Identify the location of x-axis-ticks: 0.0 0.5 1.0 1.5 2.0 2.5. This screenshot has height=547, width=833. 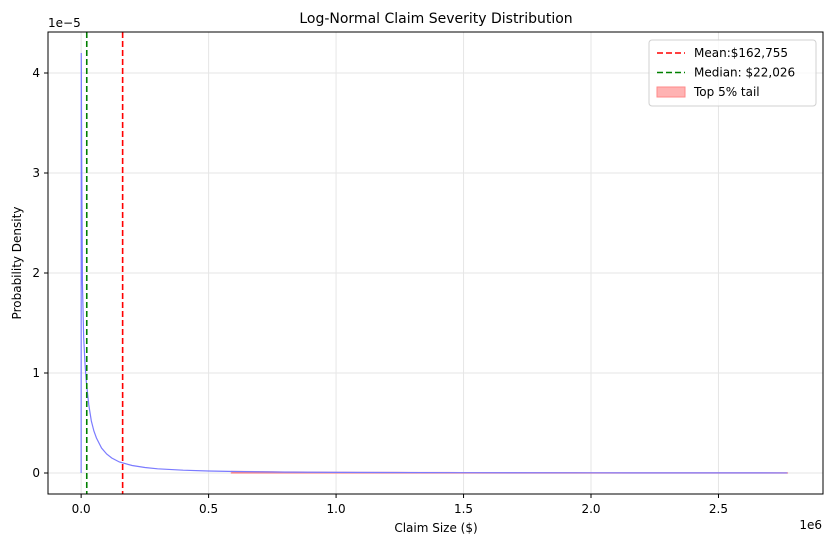
(400, 505).